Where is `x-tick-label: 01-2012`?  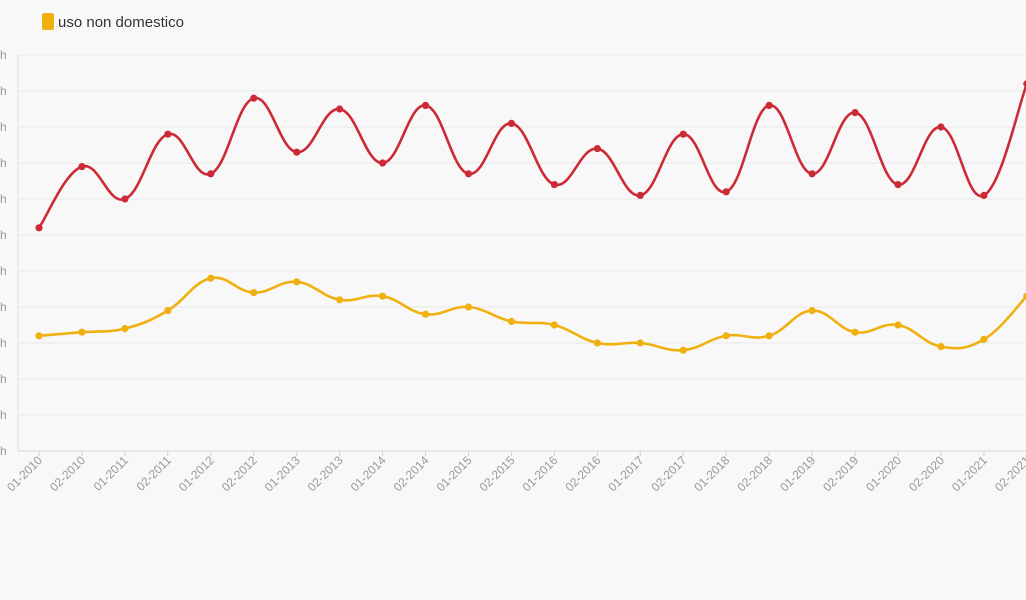
x-tick-label: 01-2012 is located at coordinates (196, 473).